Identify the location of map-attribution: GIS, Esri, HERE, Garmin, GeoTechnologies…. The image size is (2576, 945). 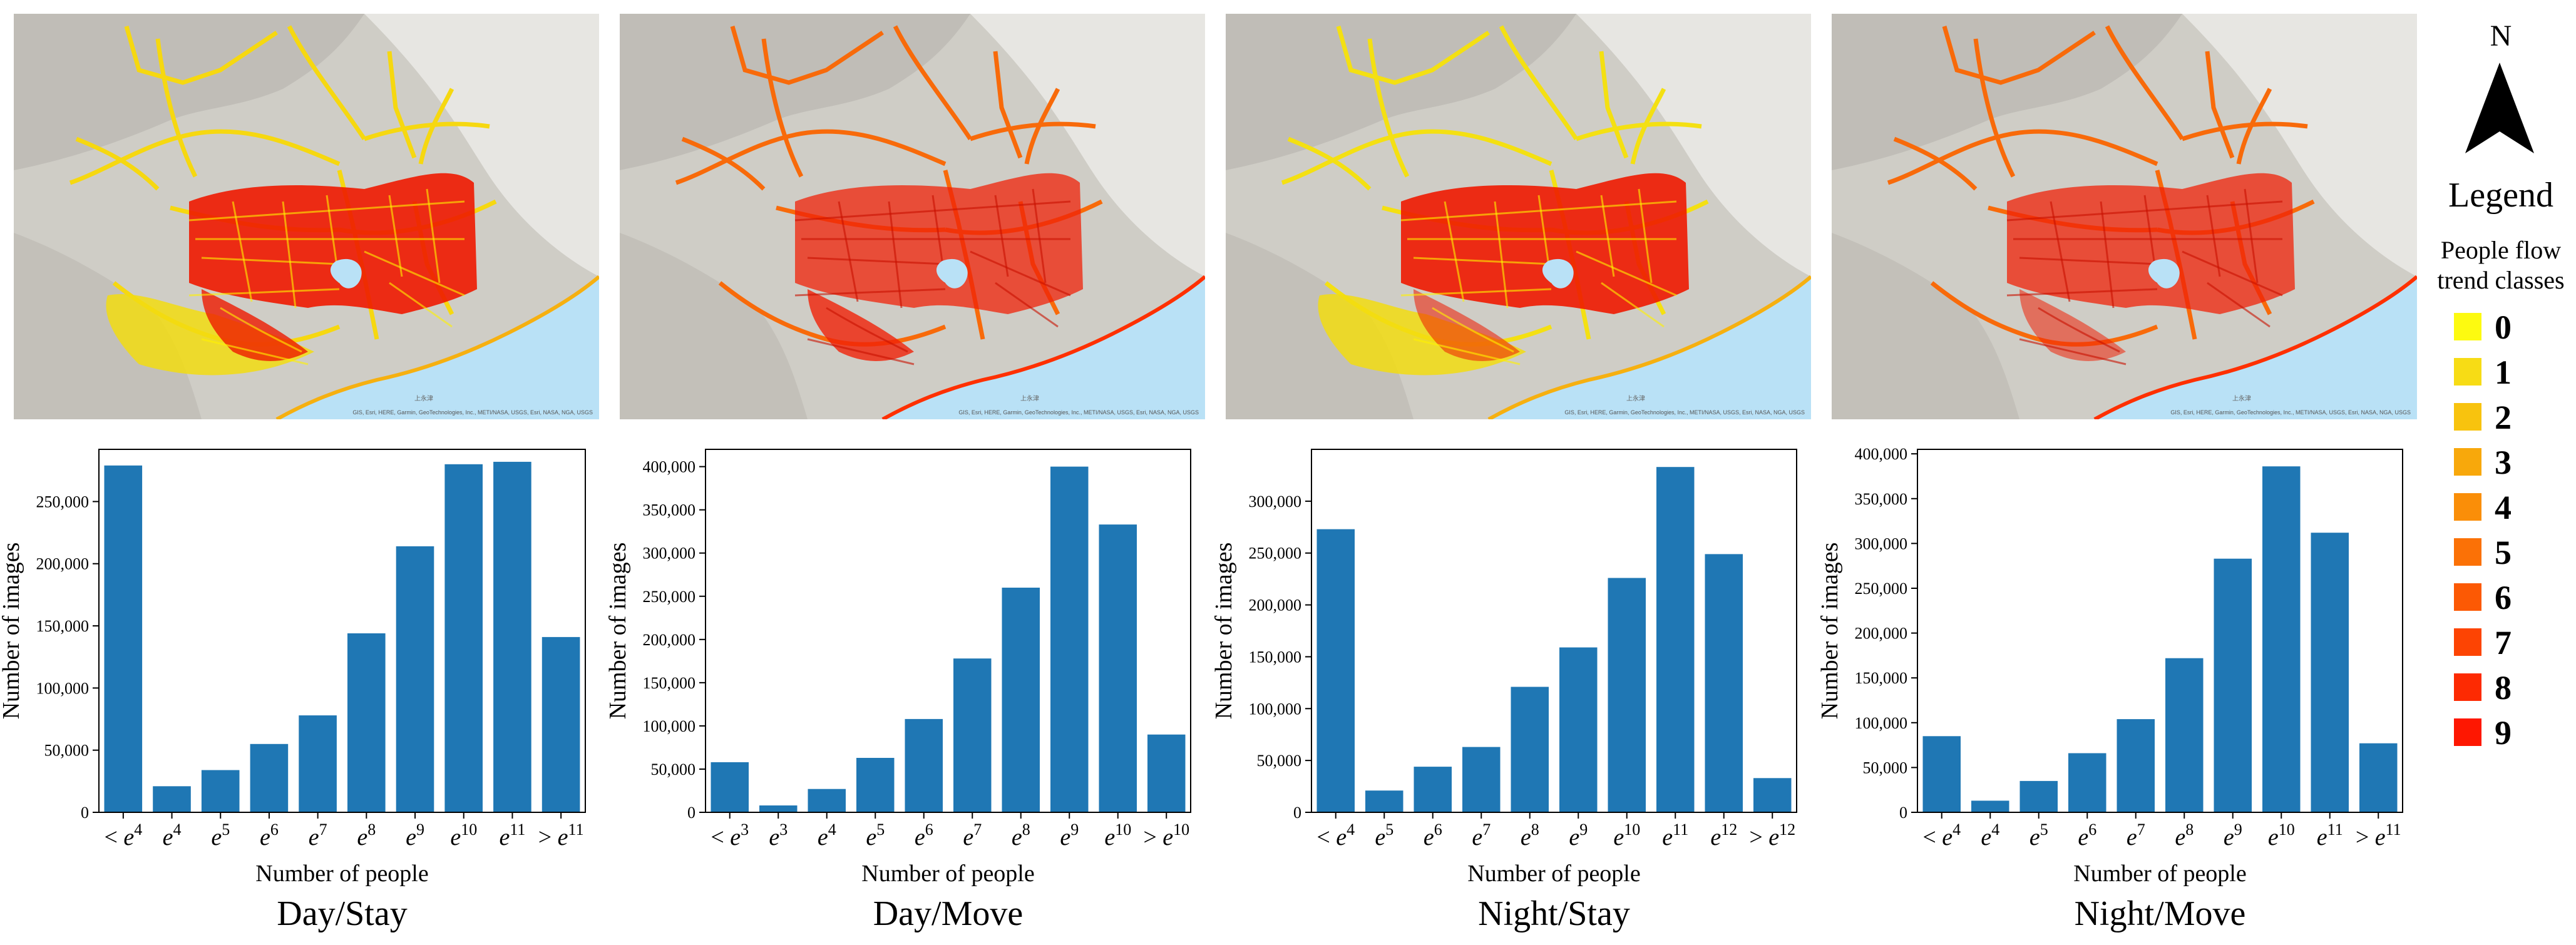
(1684, 412).